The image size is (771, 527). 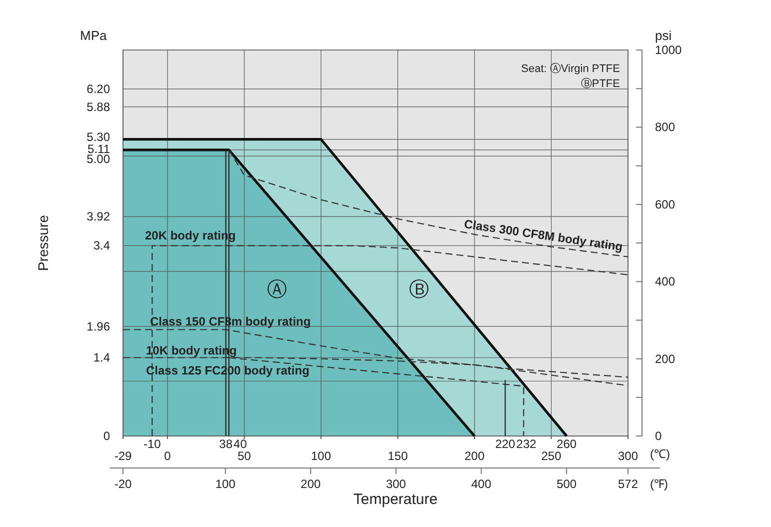 I want to click on annotation: Ⓑ, so click(x=419, y=290).